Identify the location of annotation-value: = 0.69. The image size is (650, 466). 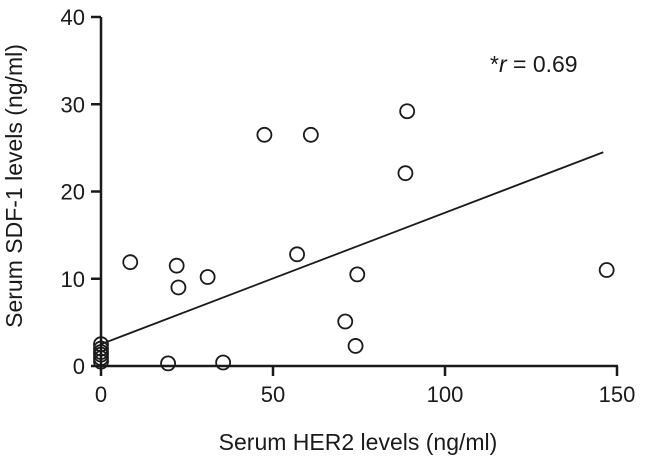
(542, 64).